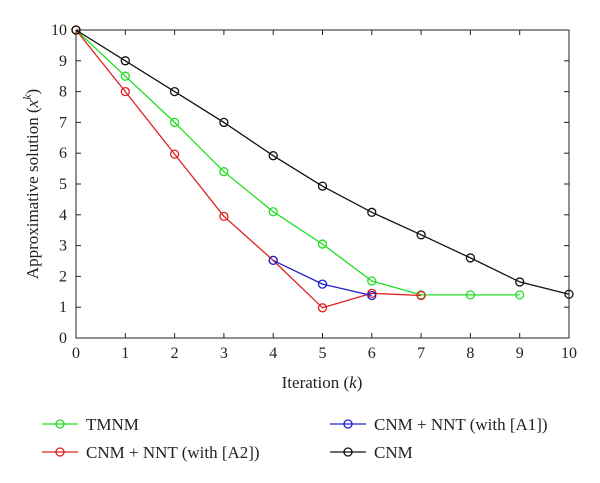 The height and width of the screenshot is (483, 600). I want to click on x-tick-label: 9, so click(520, 353).